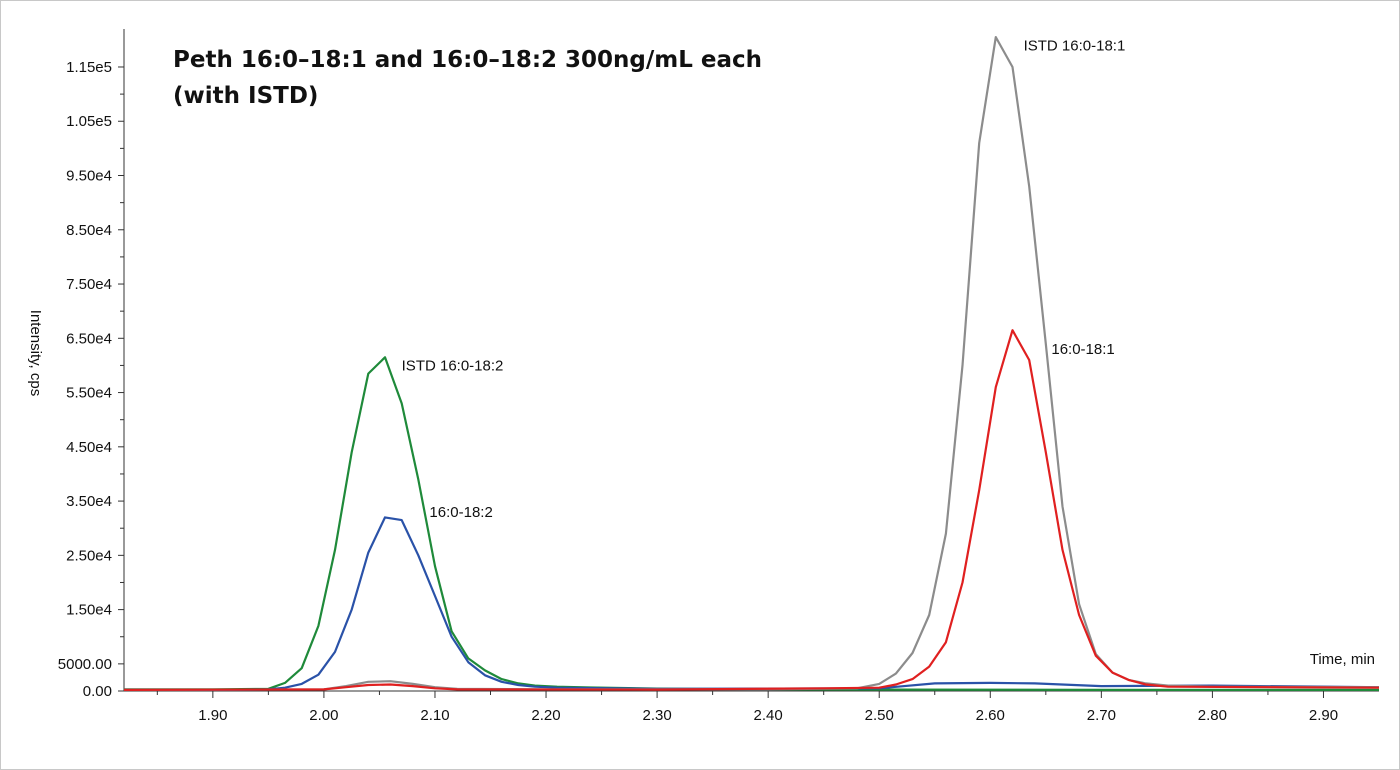  I want to click on series-label-1: 16:0-18:2, so click(460, 512).